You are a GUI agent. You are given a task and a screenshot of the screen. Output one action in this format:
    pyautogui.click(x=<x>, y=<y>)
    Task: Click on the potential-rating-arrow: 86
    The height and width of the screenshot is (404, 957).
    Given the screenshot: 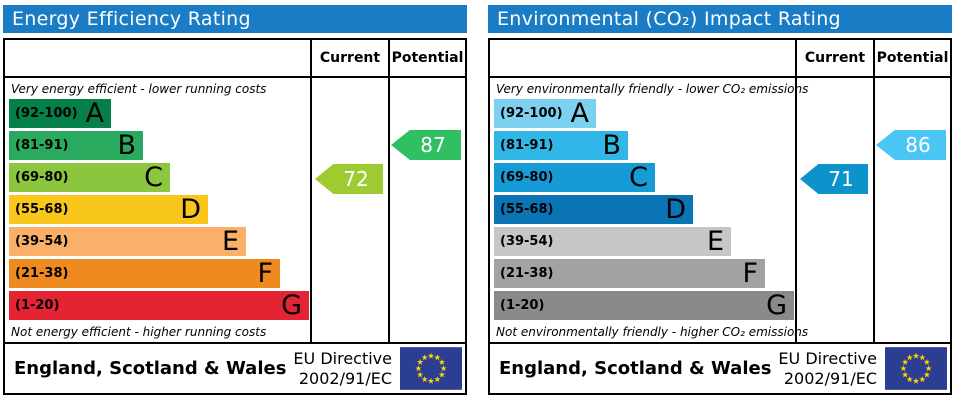 What is the action you would take?
    pyautogui.click(x=911, y=145)
    